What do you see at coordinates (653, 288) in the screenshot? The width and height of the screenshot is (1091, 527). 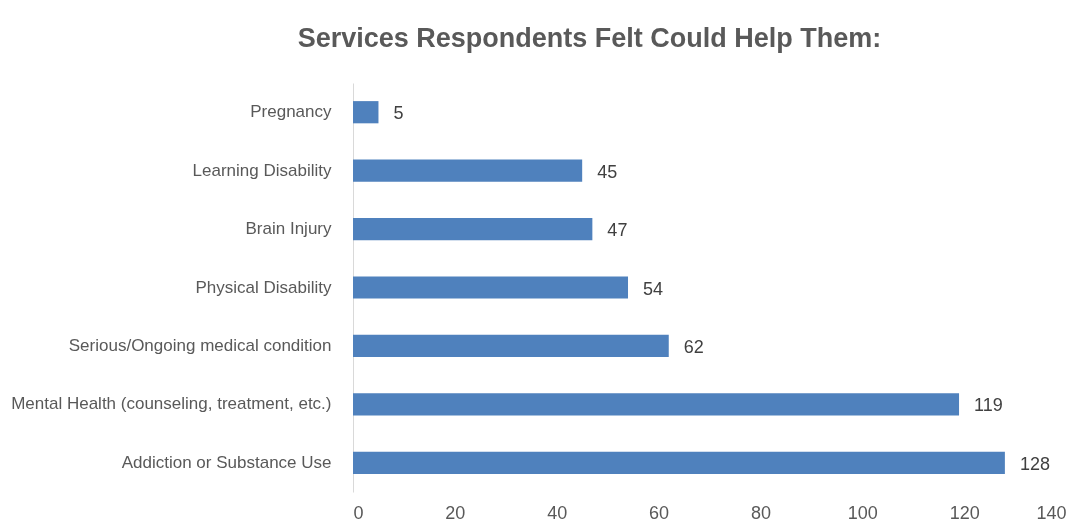 I see `data-label: 54` at bounding box center [653, 288].